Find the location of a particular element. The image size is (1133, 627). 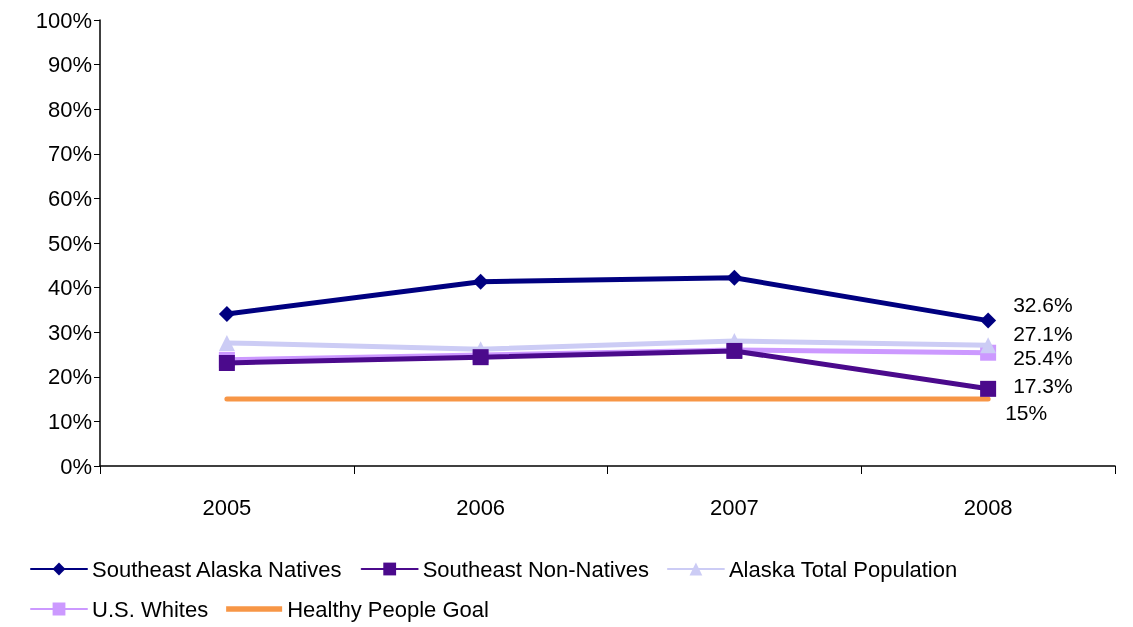

y-tick-label: 40% is located at coordinates (69, 288).